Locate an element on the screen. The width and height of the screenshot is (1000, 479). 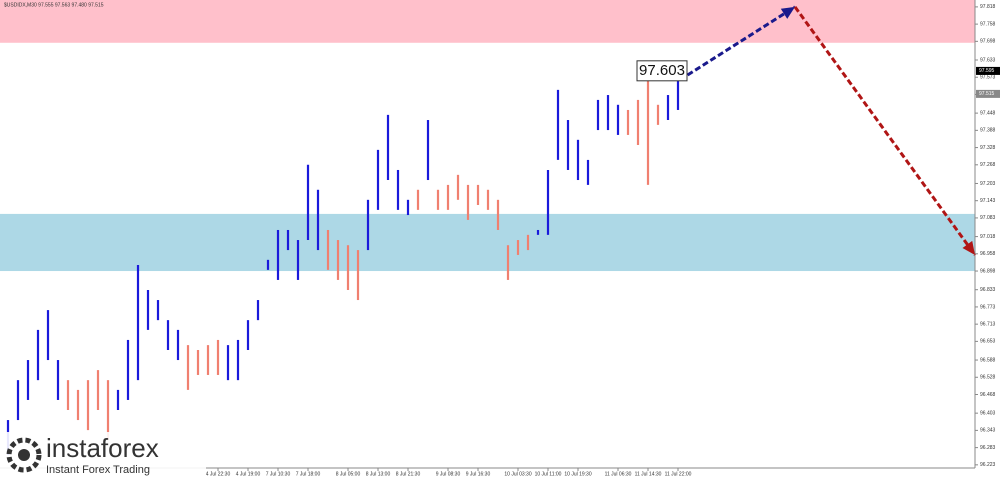
price-label-box is located at coordinates (662, 71).